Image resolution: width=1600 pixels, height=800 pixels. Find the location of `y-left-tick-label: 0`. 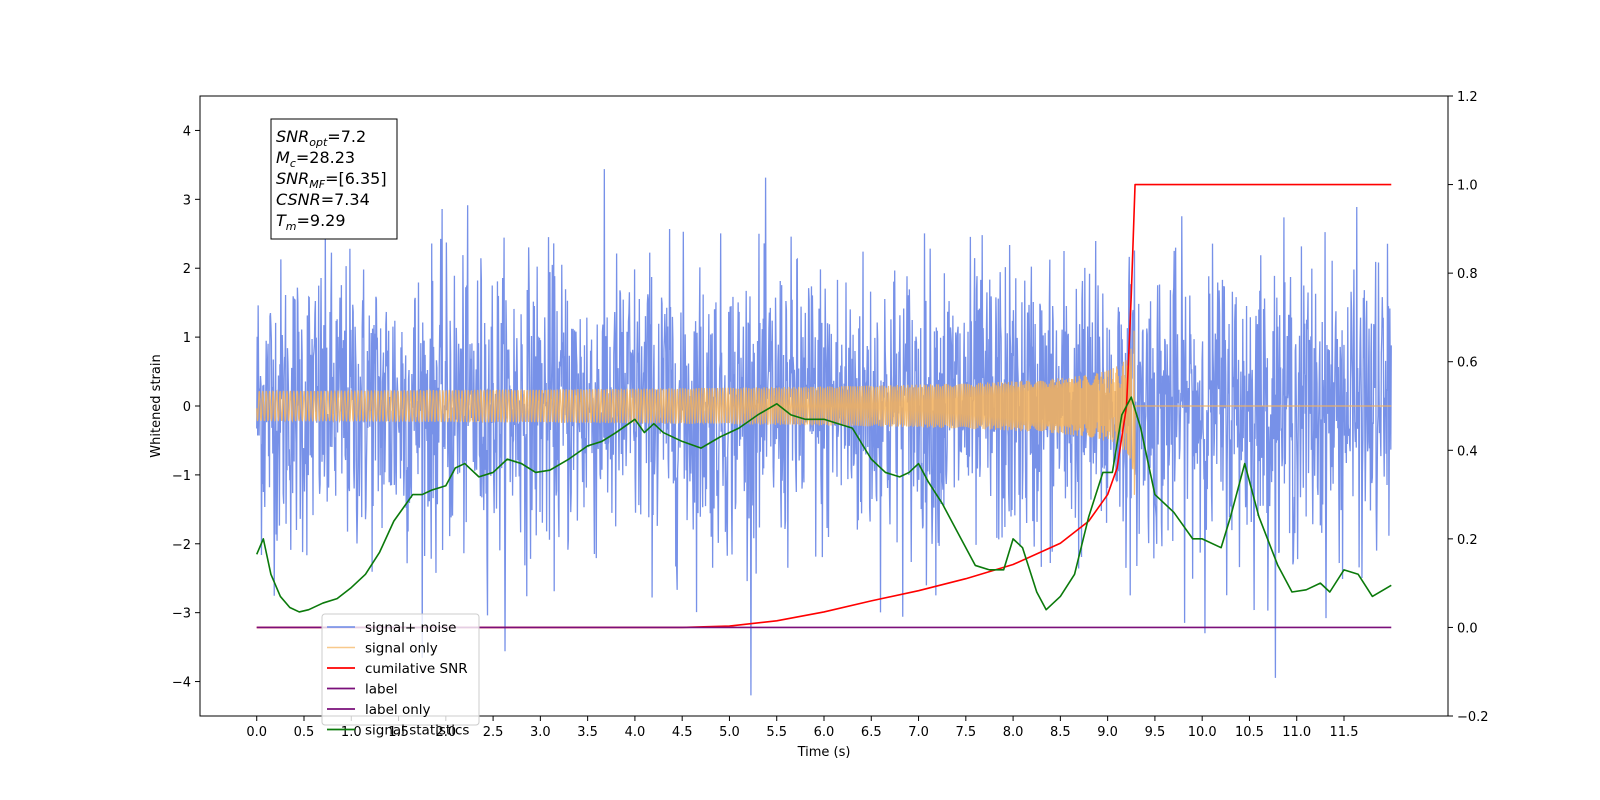

y-left-tick-label: 0 is located at coordinates (187, 407).